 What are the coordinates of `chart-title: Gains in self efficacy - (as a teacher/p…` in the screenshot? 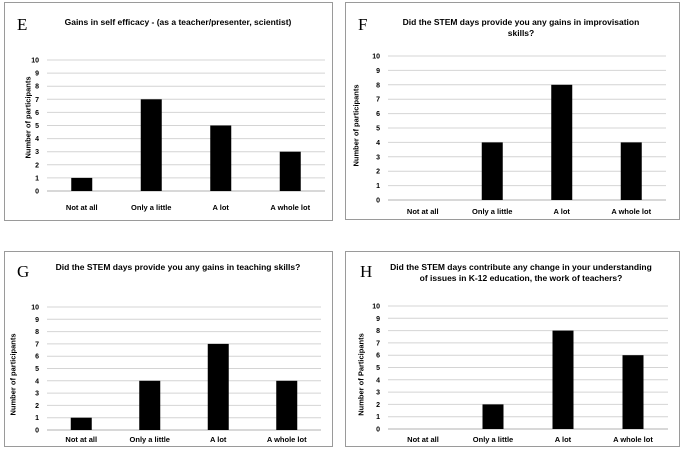 It's located at (178, 22).